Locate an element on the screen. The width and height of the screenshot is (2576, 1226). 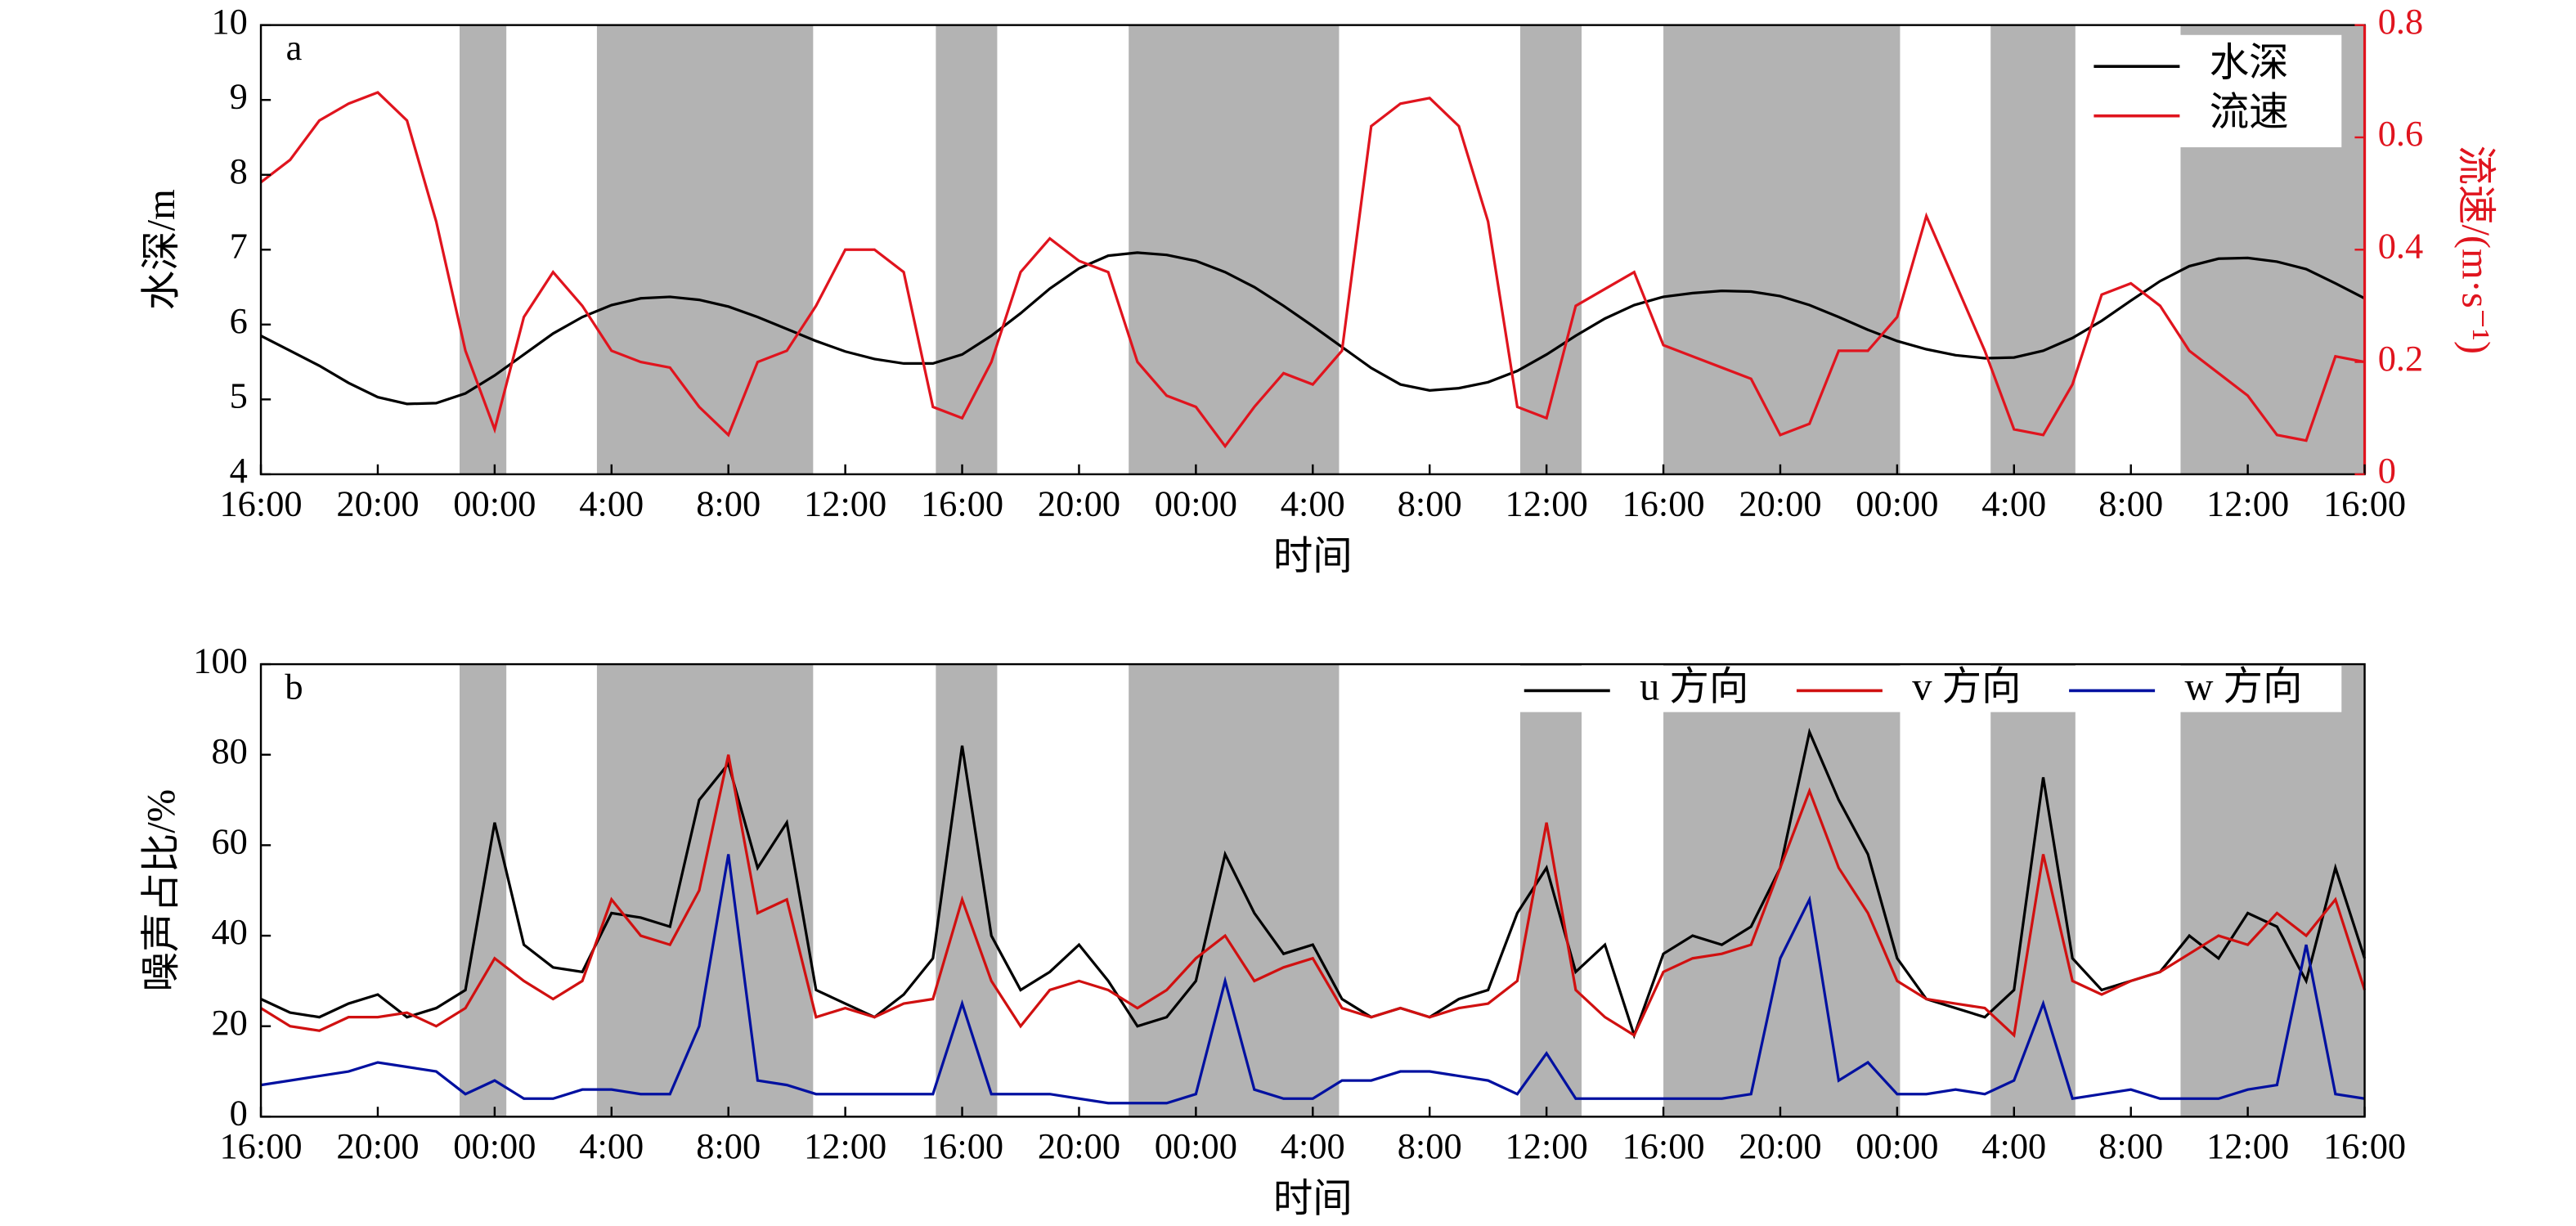
y-tick-label: 9 is located at coordinates (239, 95).